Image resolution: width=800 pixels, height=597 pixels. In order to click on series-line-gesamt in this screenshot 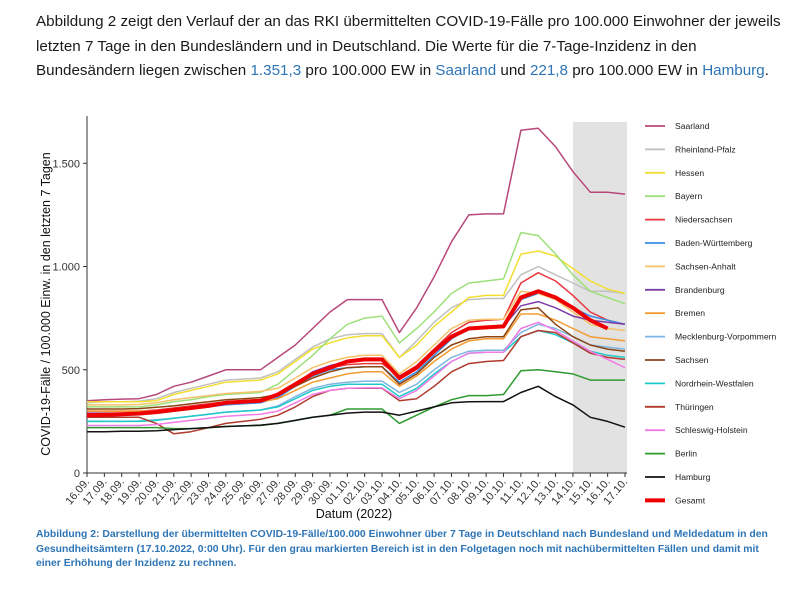, I will do `click(347, 353)`.